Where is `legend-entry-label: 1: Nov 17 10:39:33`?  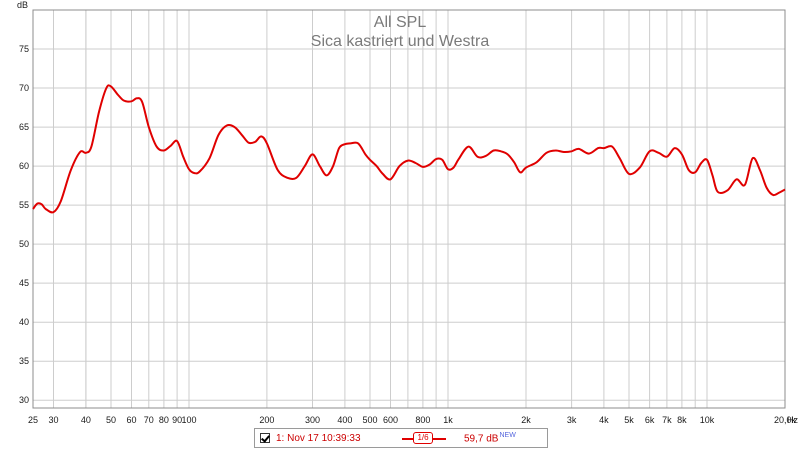
legend-entry-label: 1: Nov 17 10:39:33 is located at coordinates (318, 438).